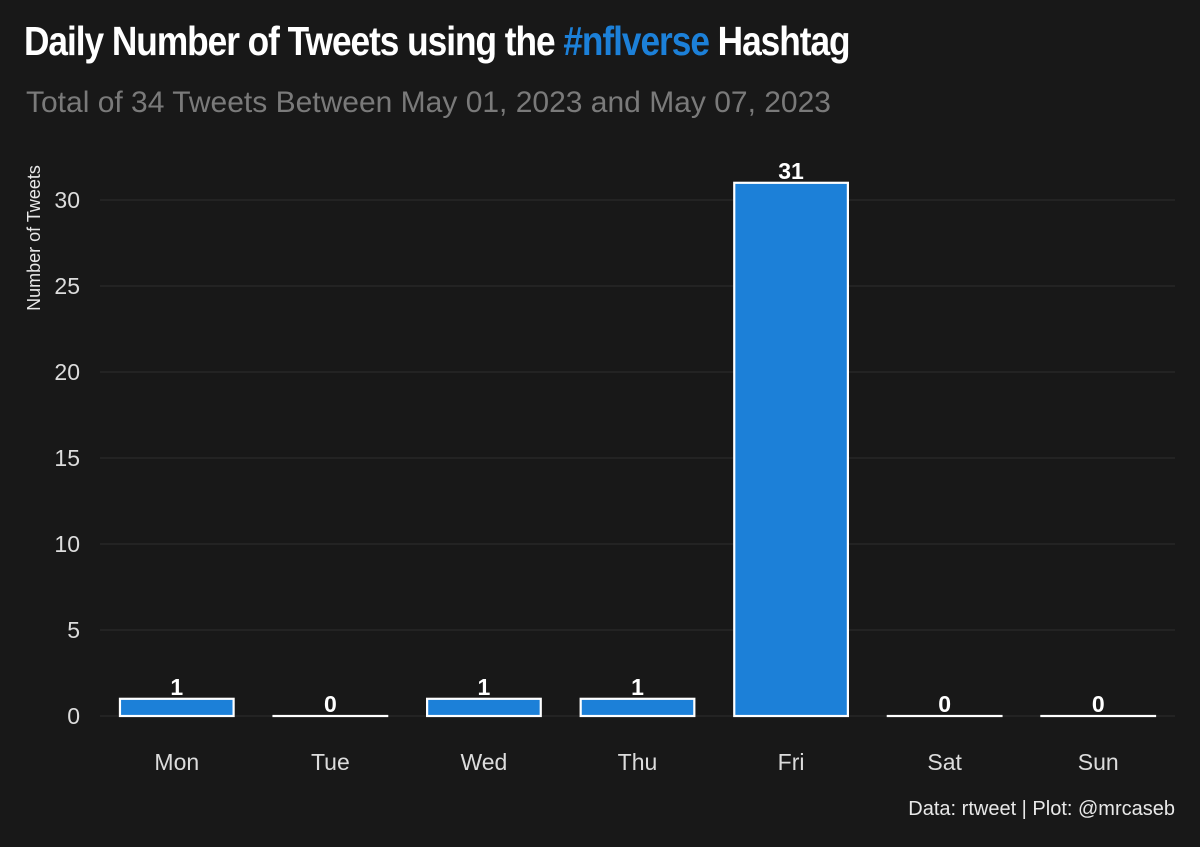  Describe the element at coordinates (637, 707) in the screenshot. I see `bar-thu` at that location.